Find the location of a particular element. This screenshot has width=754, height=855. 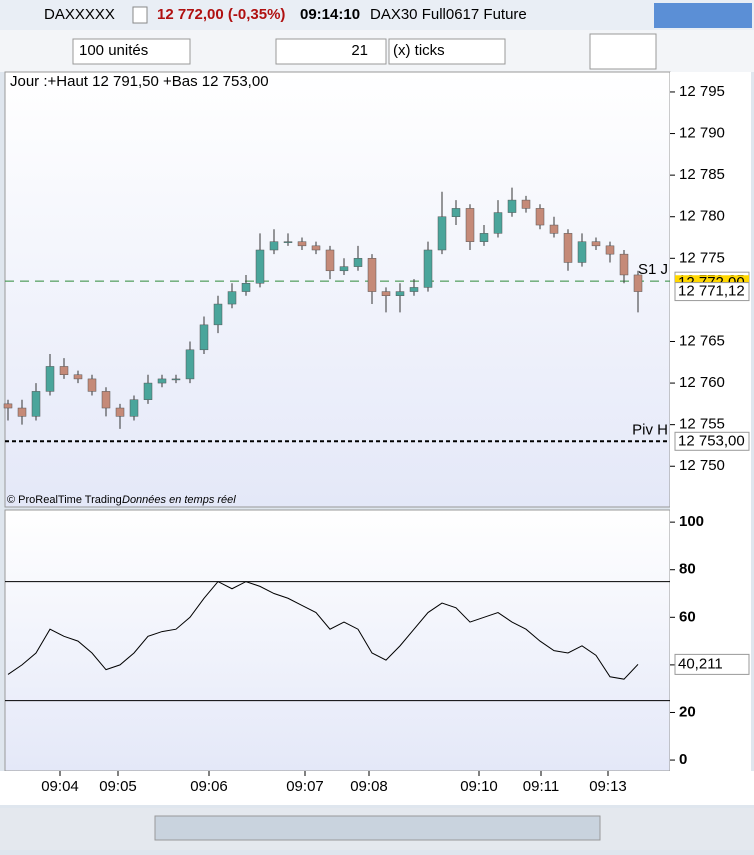

y-tick-label: 100 is located at coordinates (691, 521).